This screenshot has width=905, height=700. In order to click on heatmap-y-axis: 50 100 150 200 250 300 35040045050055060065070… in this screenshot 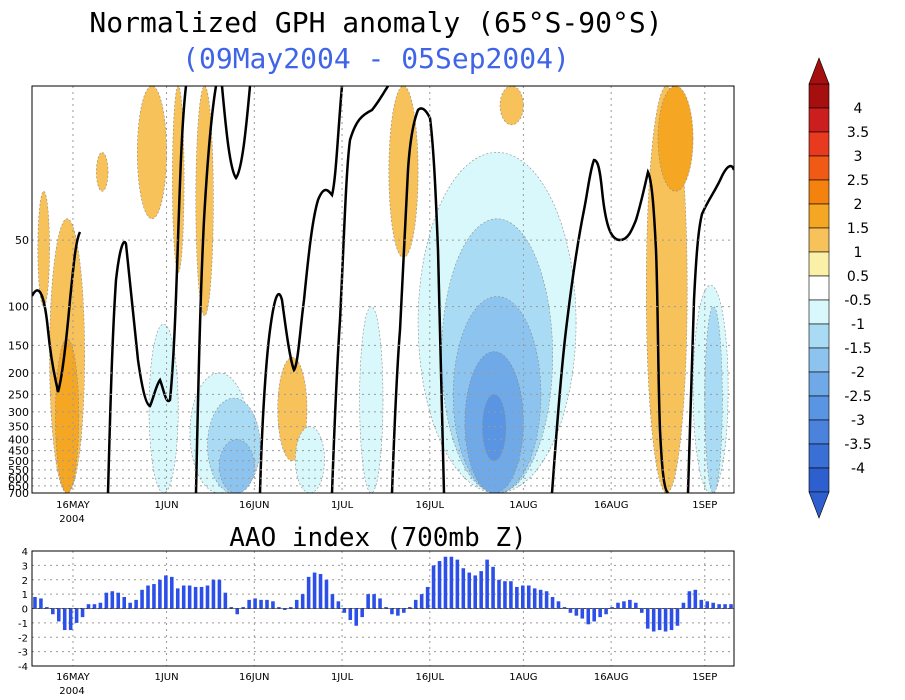, I will do `click(18, 367)`.